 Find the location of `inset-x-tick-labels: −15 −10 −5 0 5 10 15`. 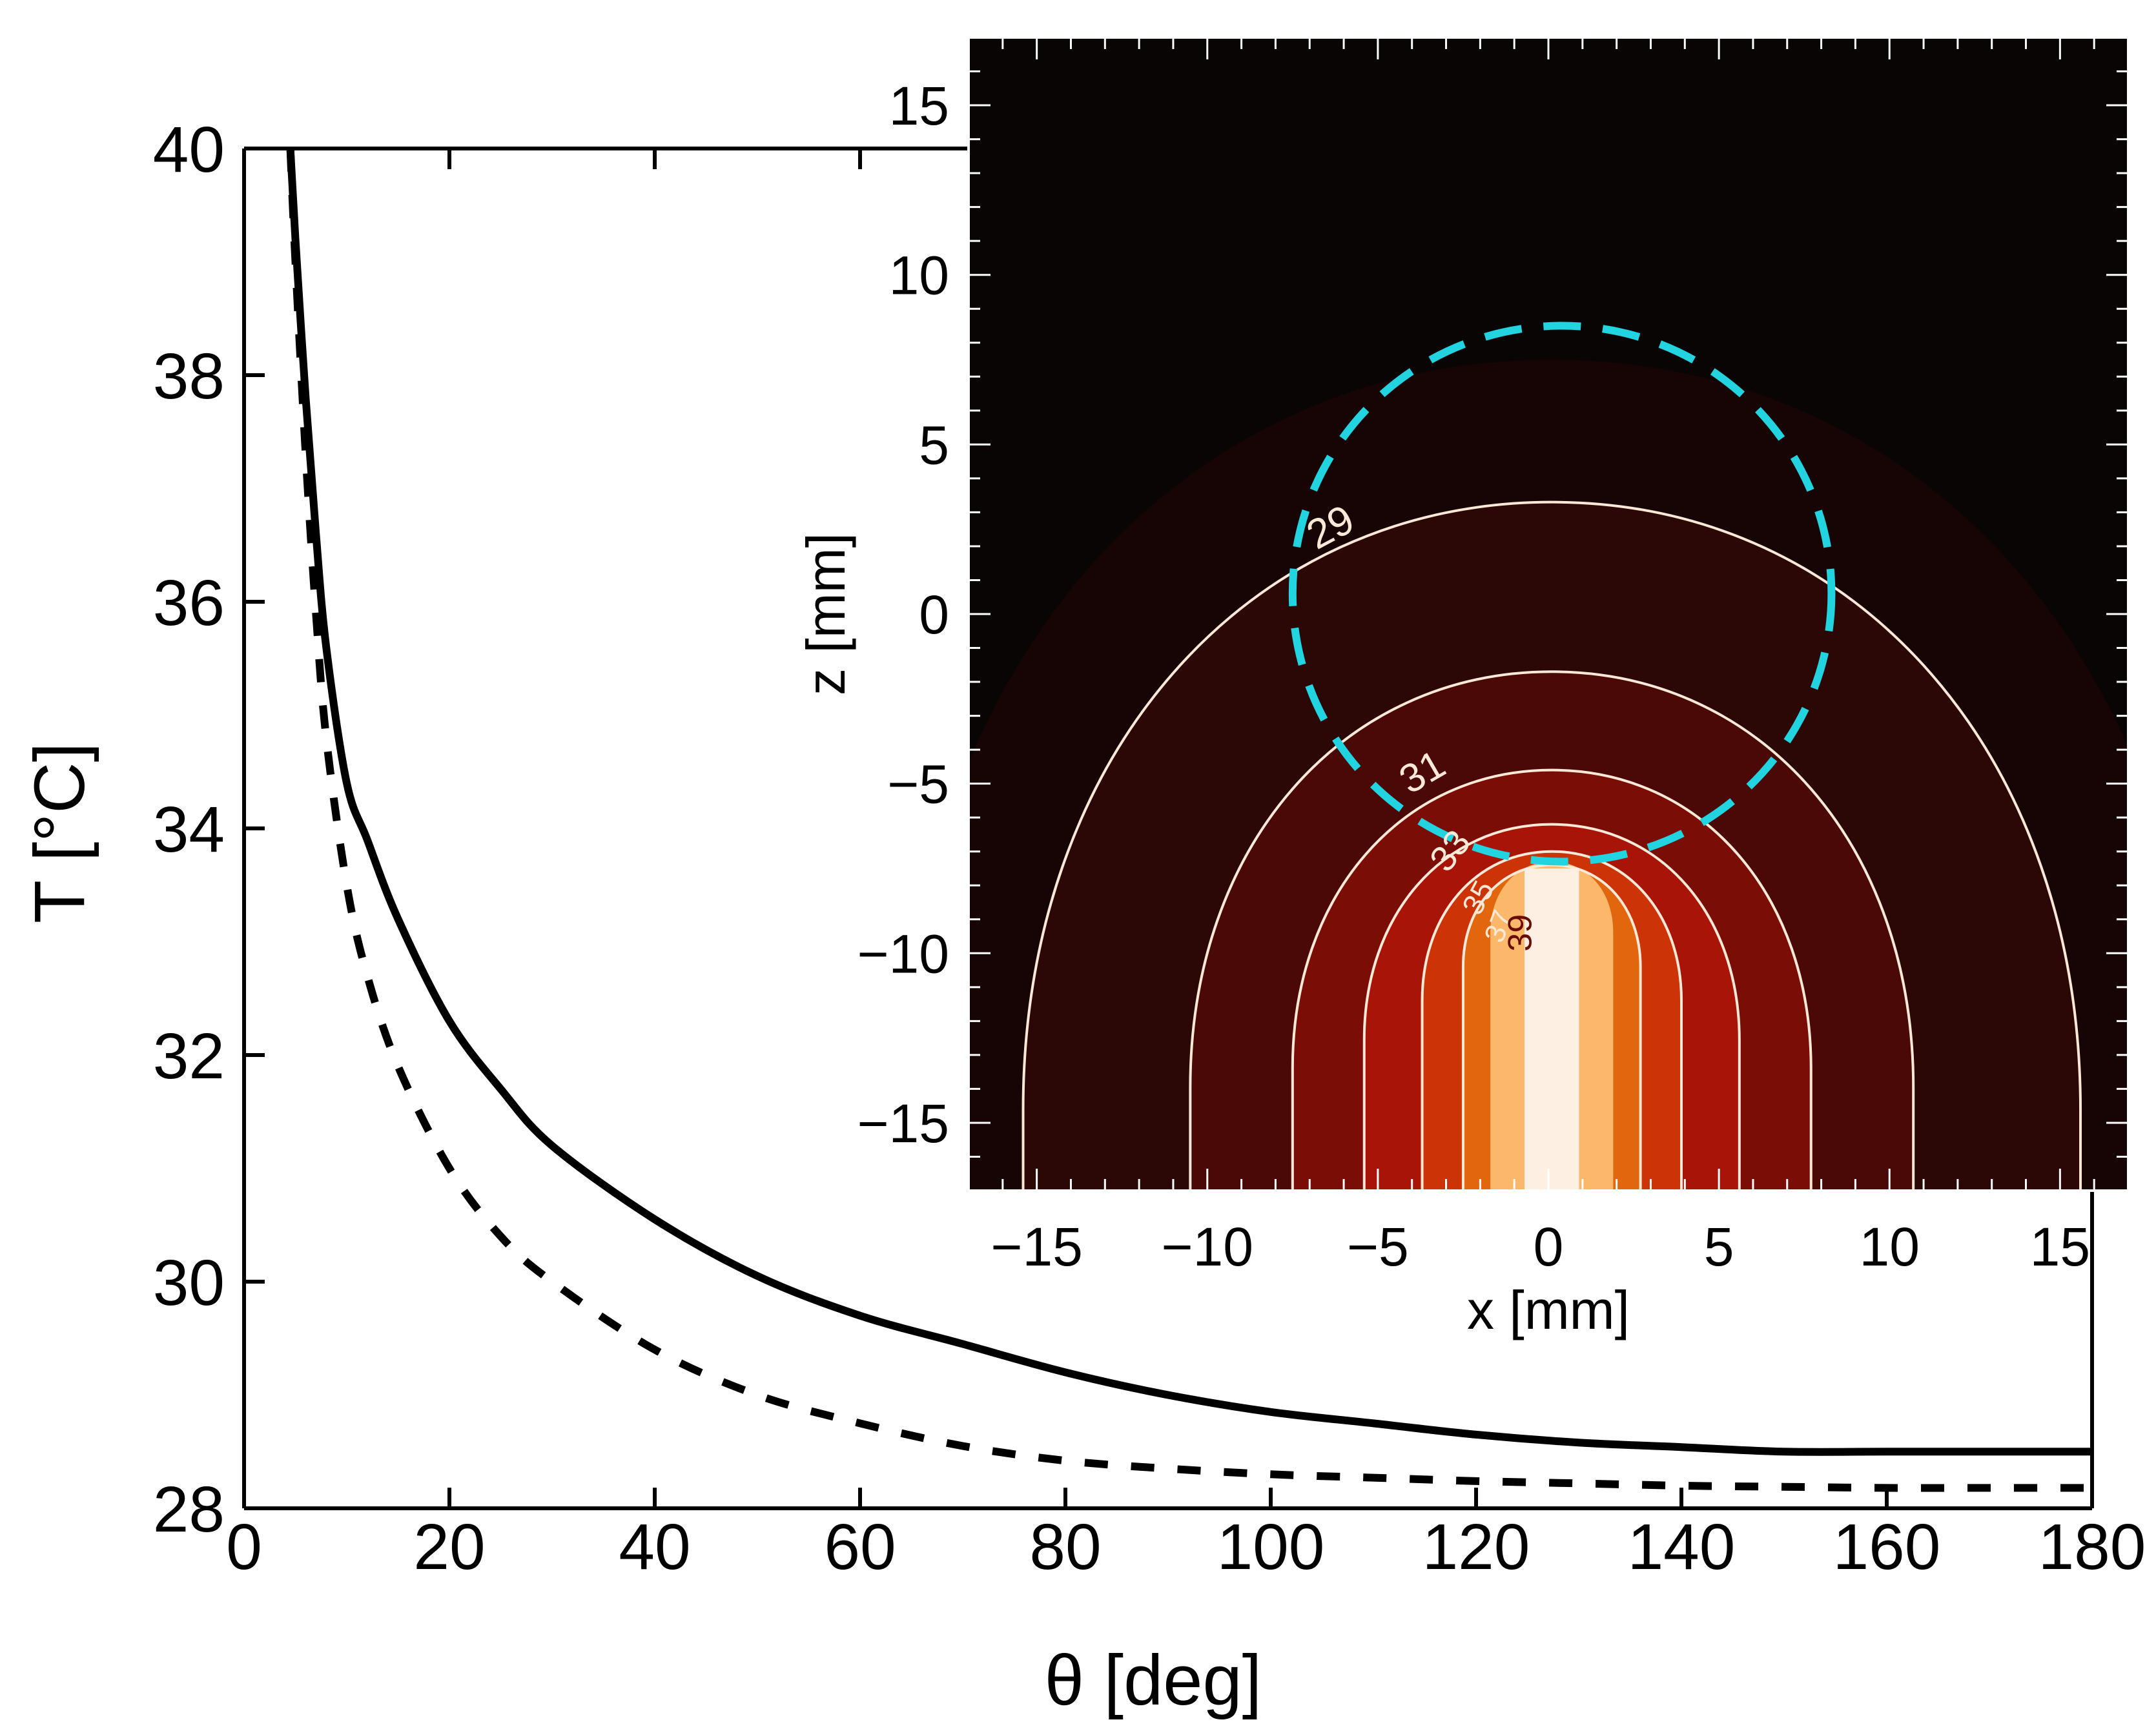

inset-x-tick-labels: −15 −10 −5 0 5 10 15 is located at coordinates (1541, 1246).